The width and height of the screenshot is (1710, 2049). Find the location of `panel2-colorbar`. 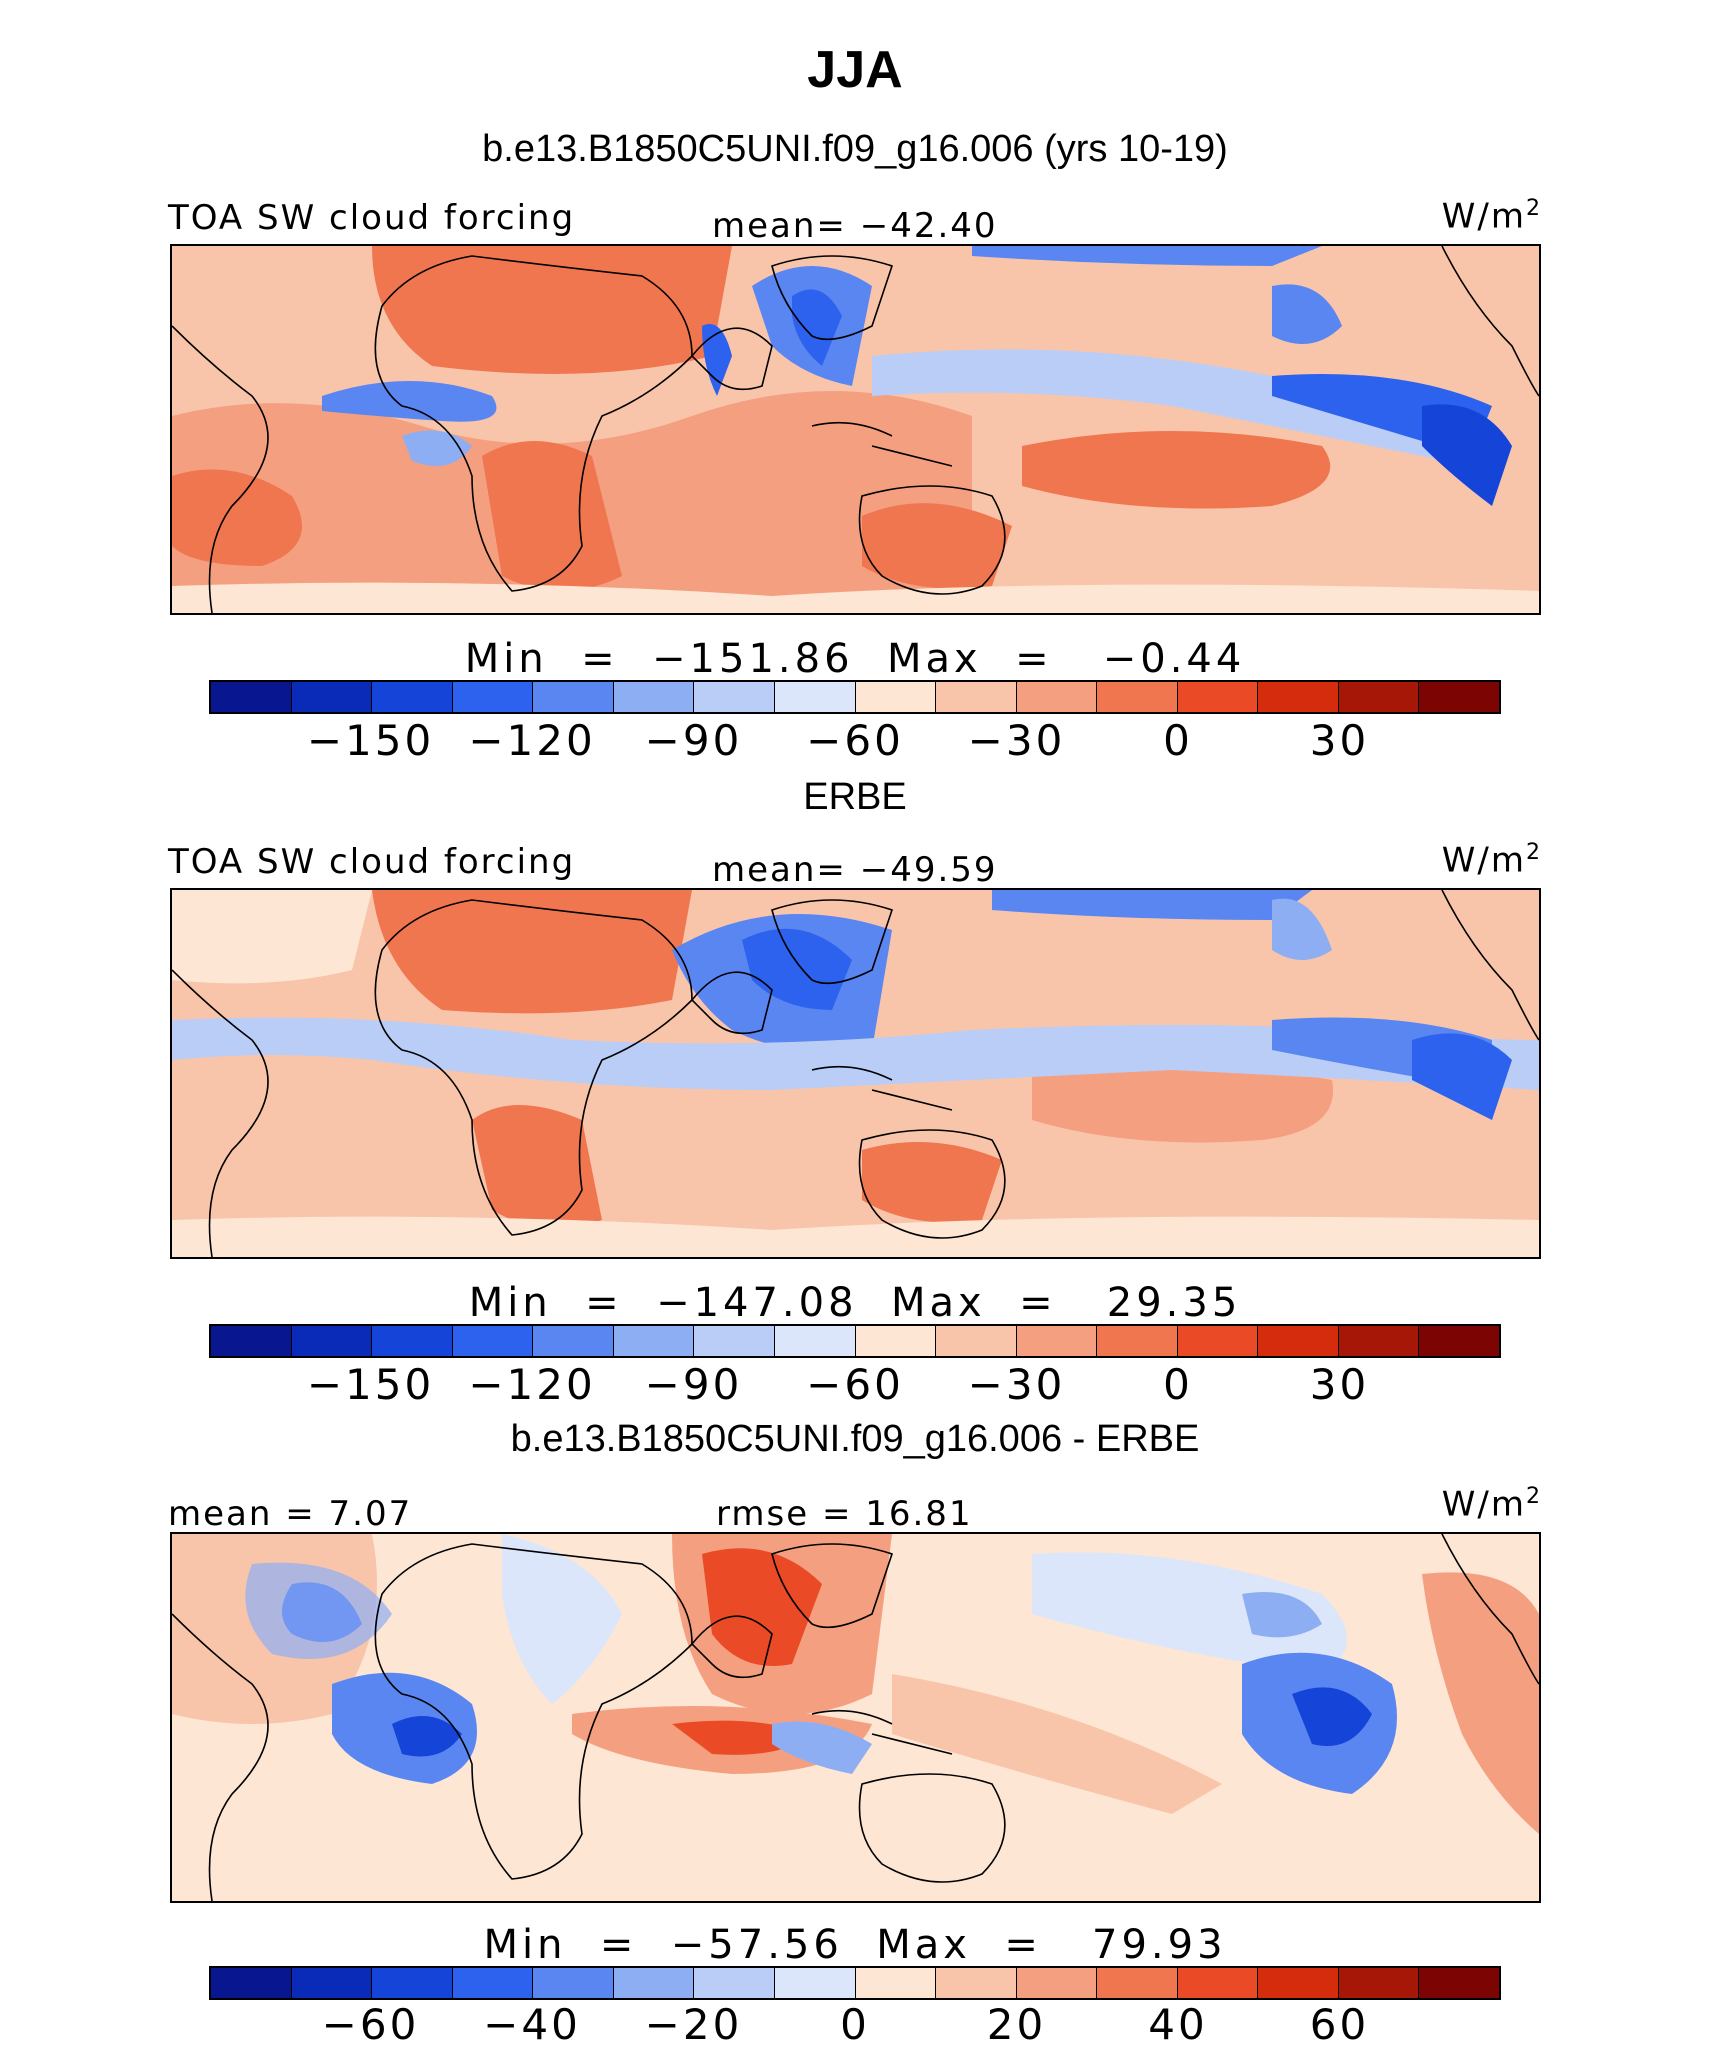

panel2-colorbar is located at coordinates (855, 1341).